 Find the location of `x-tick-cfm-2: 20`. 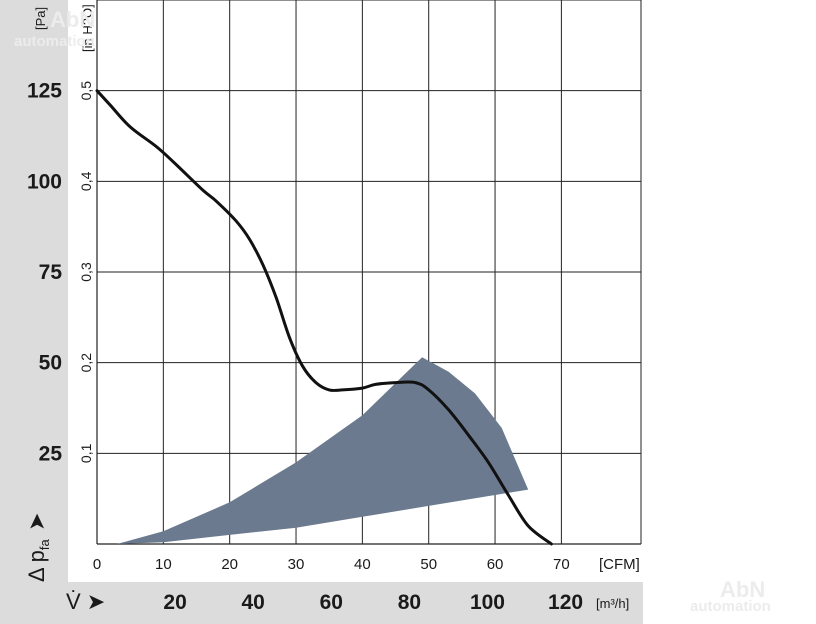

x-tick-cfm-2: 20 is located at coordinates (229, 564).